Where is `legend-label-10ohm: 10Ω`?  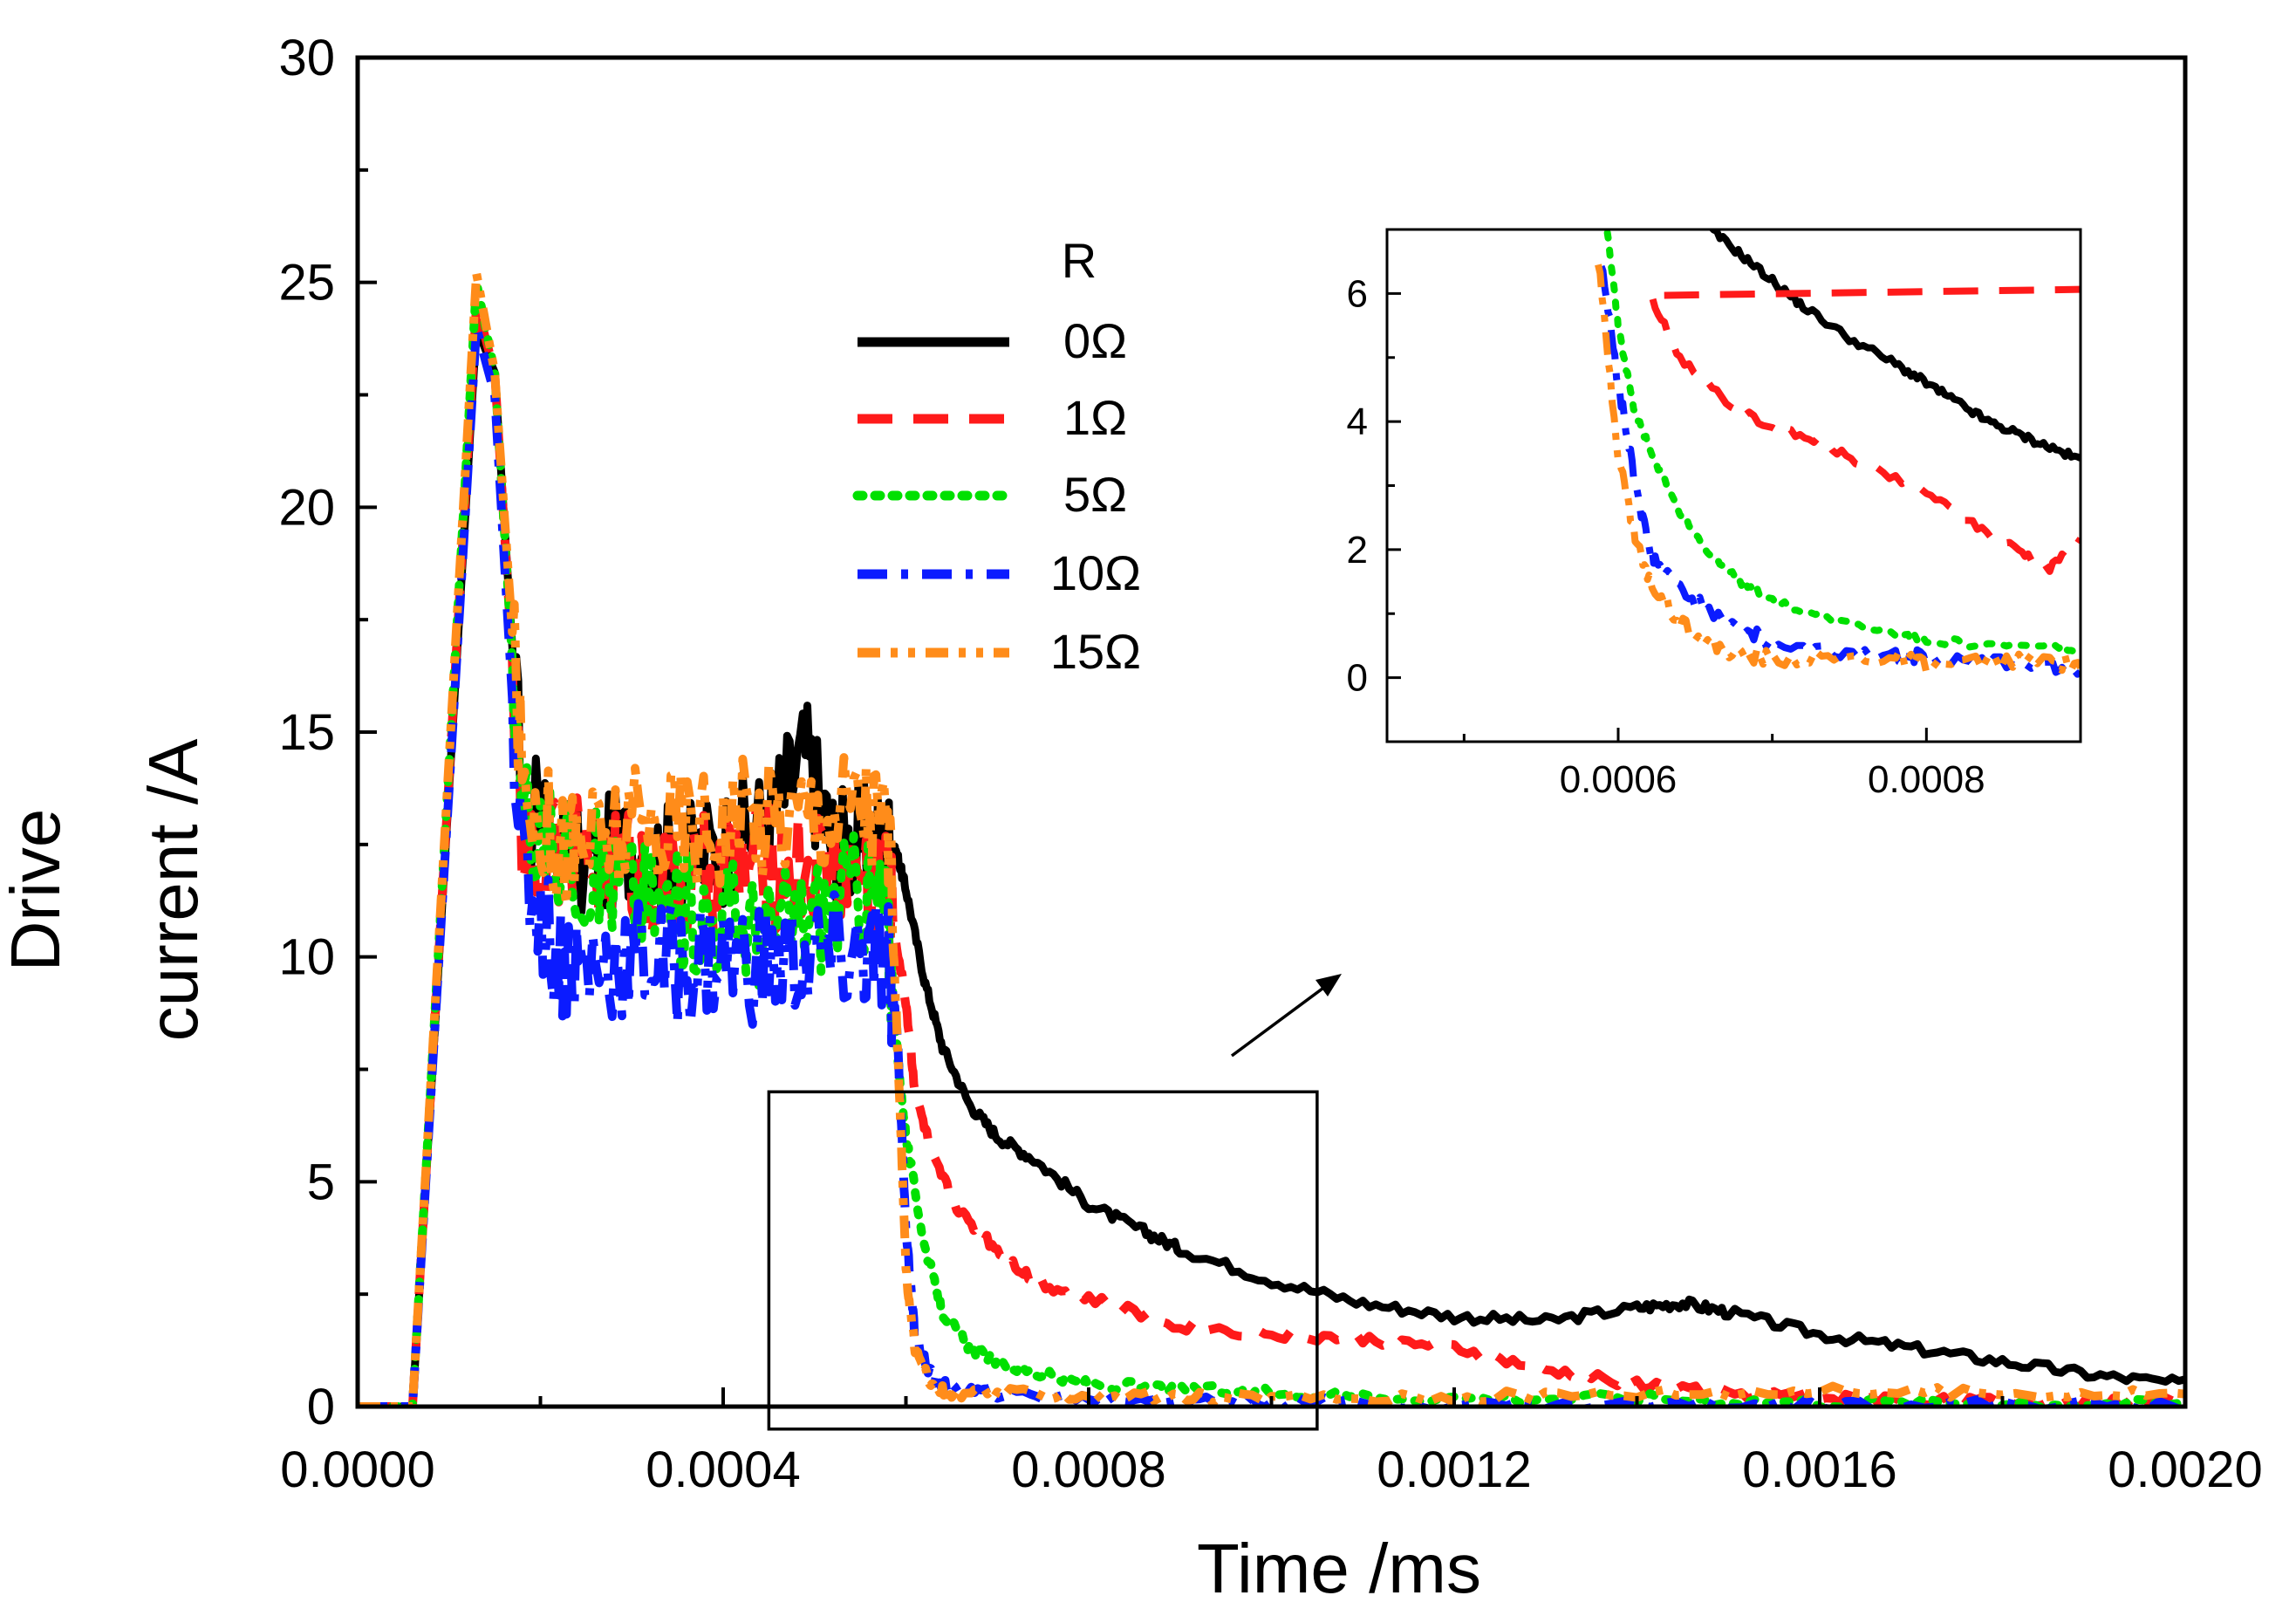 legend-label-10ohm: 10Ω is located at coordinates (1095, 572).